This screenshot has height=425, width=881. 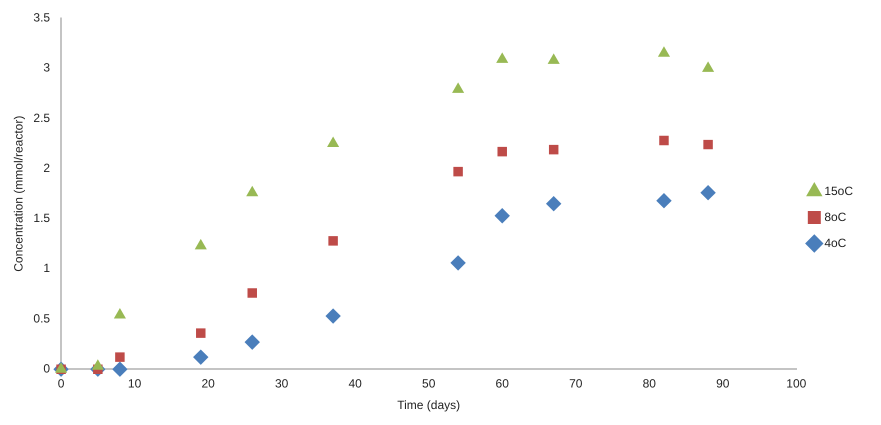 I want to click on x-tick-label: 20, so click(x=208, y=383).